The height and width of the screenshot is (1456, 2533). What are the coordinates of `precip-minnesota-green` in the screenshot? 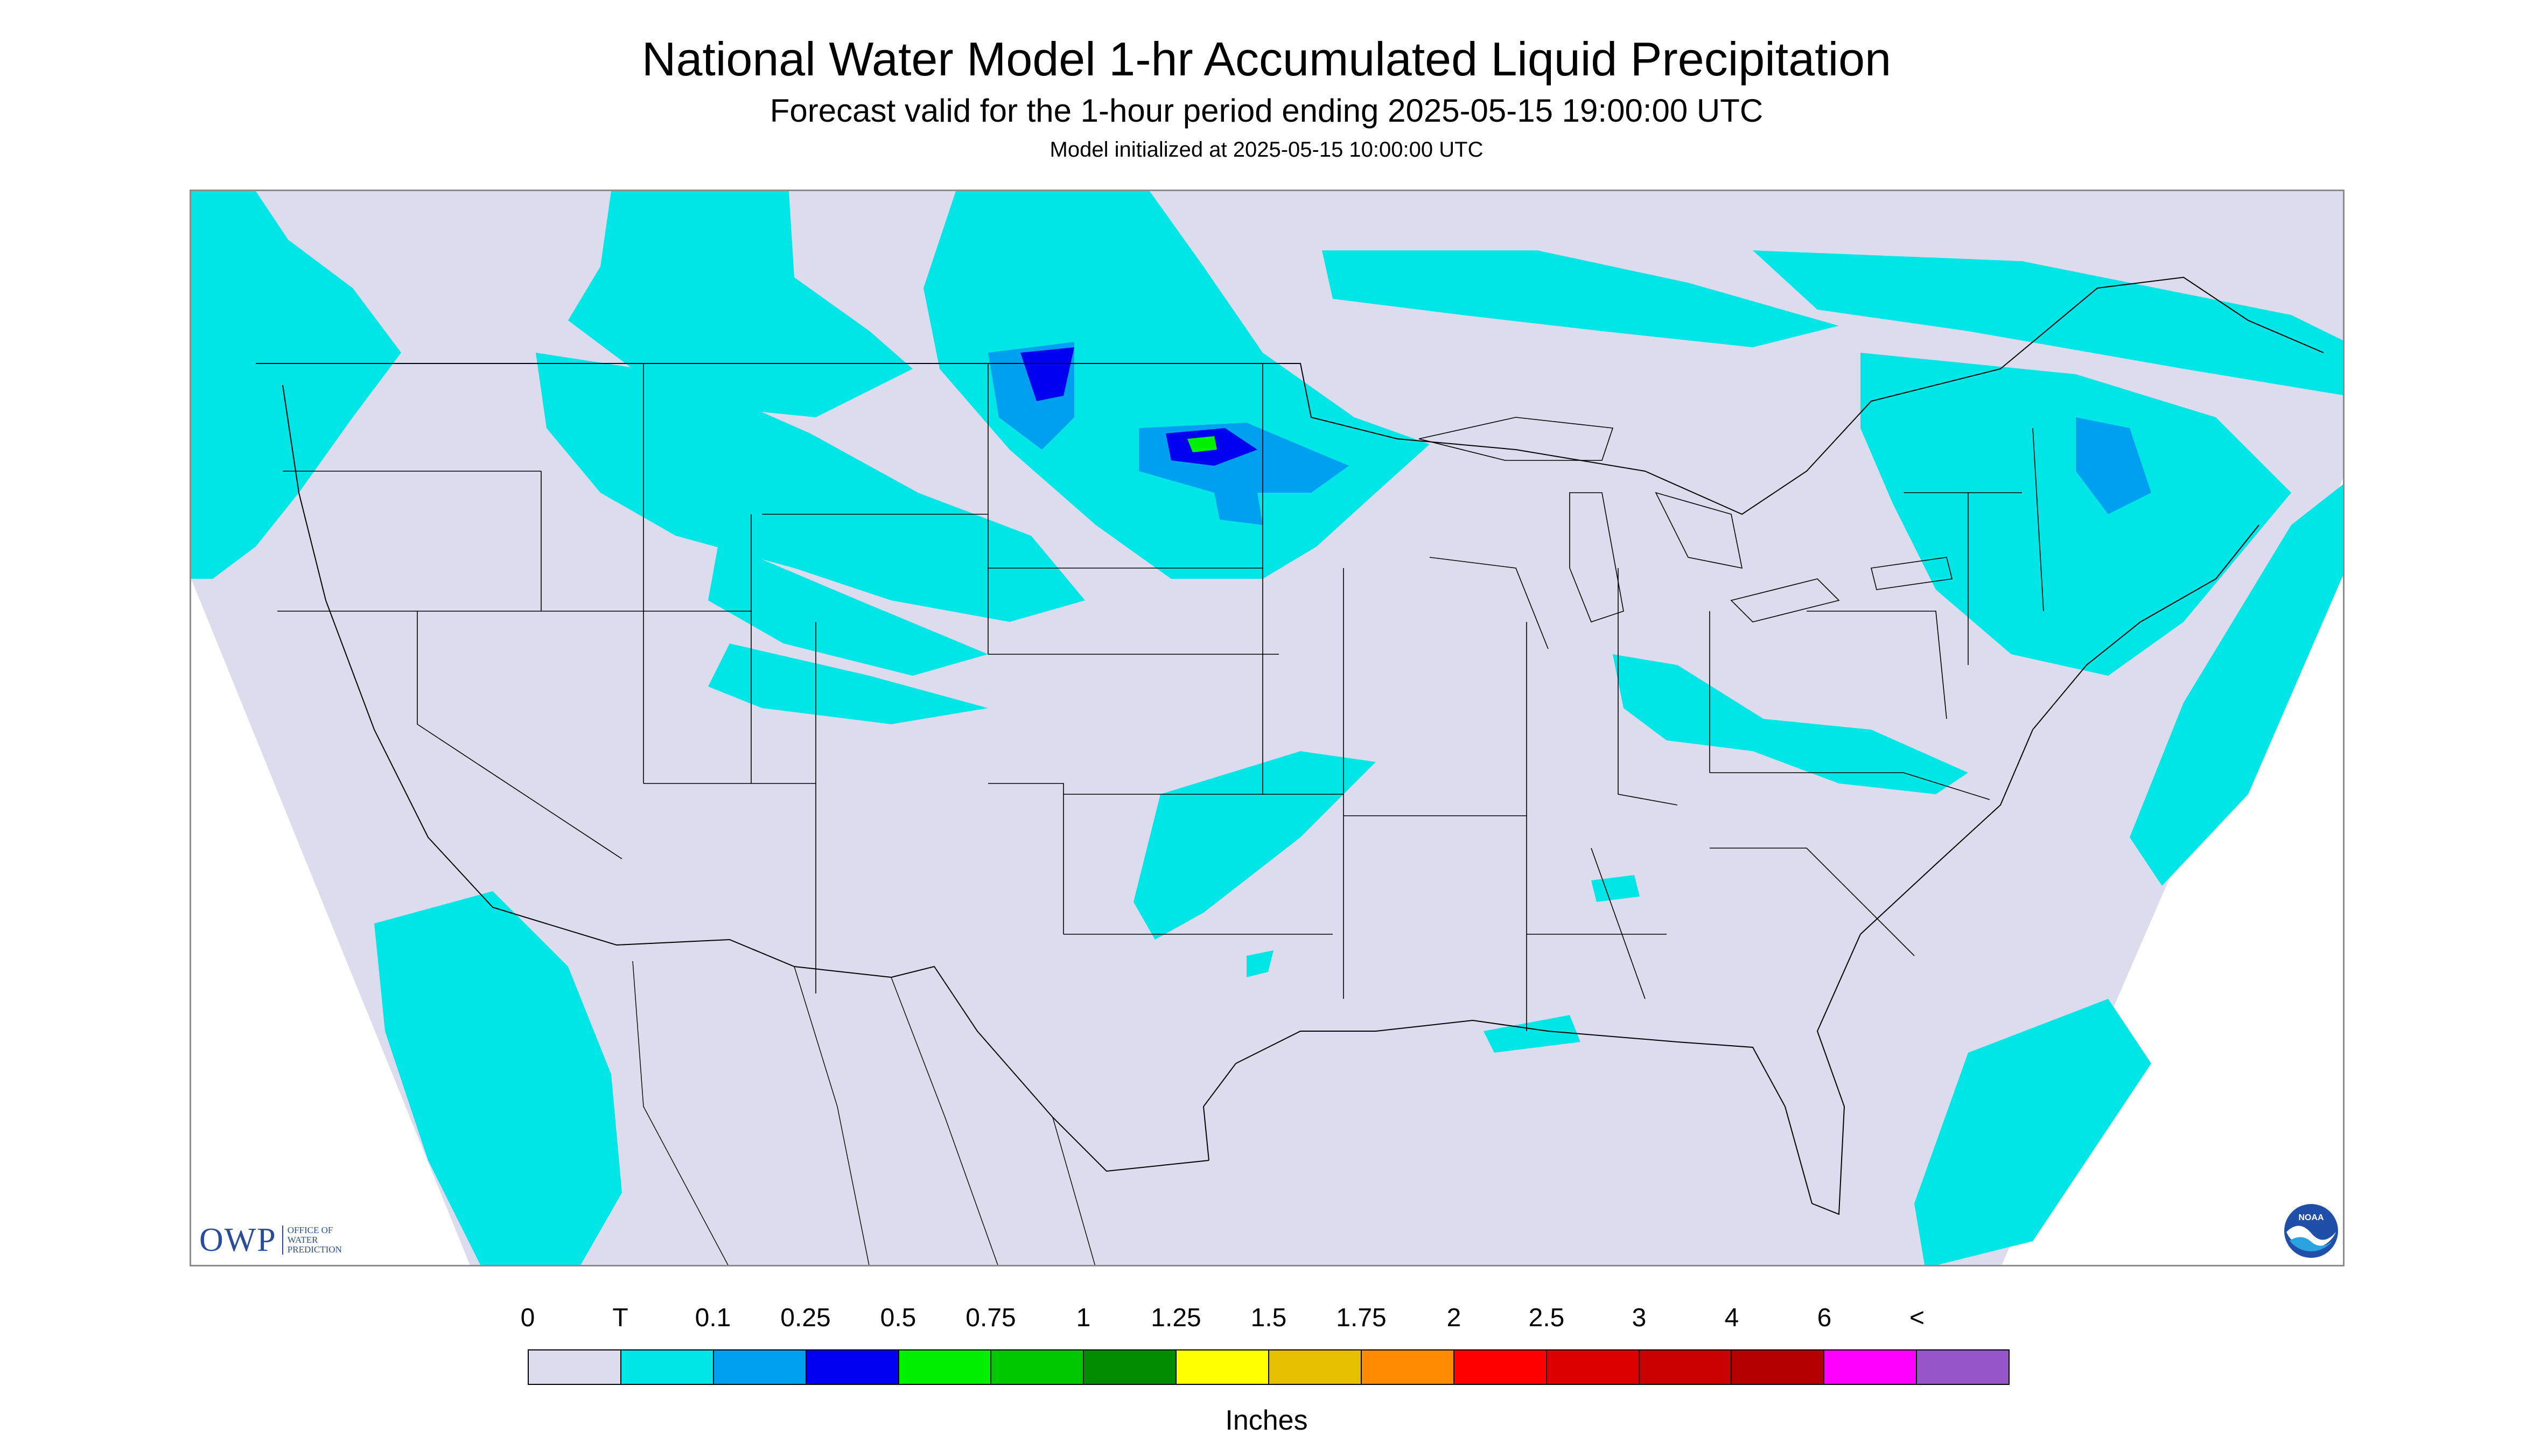 It's located at (1202, 444).